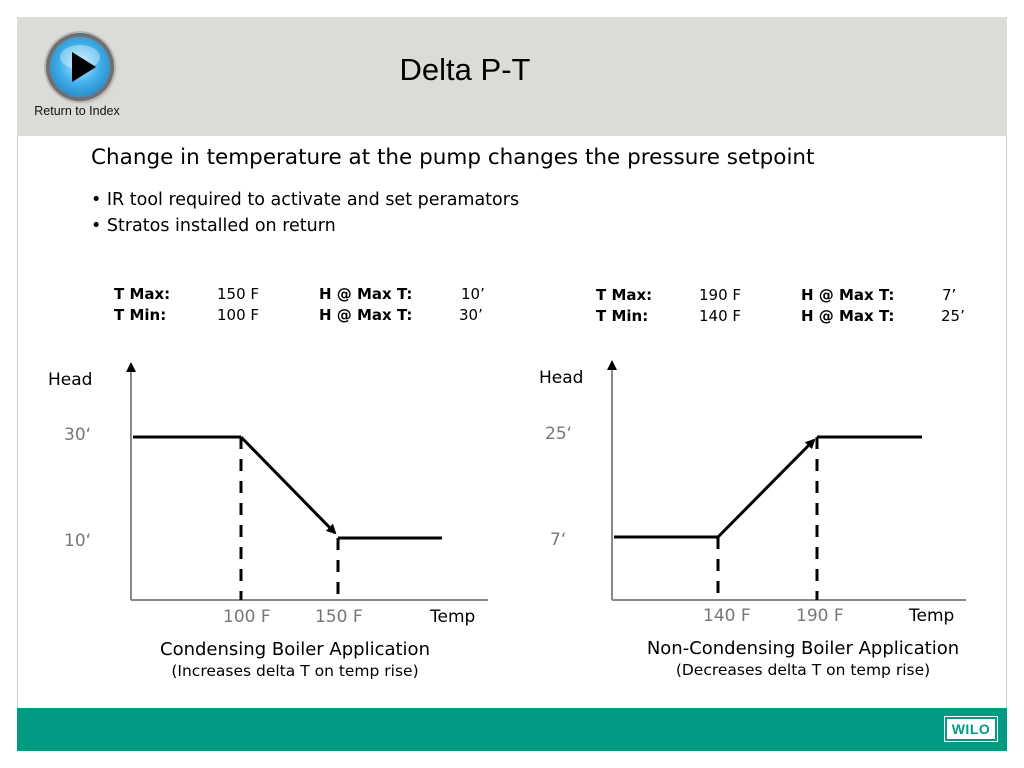 This screenshot has height=768, width=1024. Describe the element at coordinates (720, 316) in the screenshot. I see `tmin-value: 140 F` at that location.